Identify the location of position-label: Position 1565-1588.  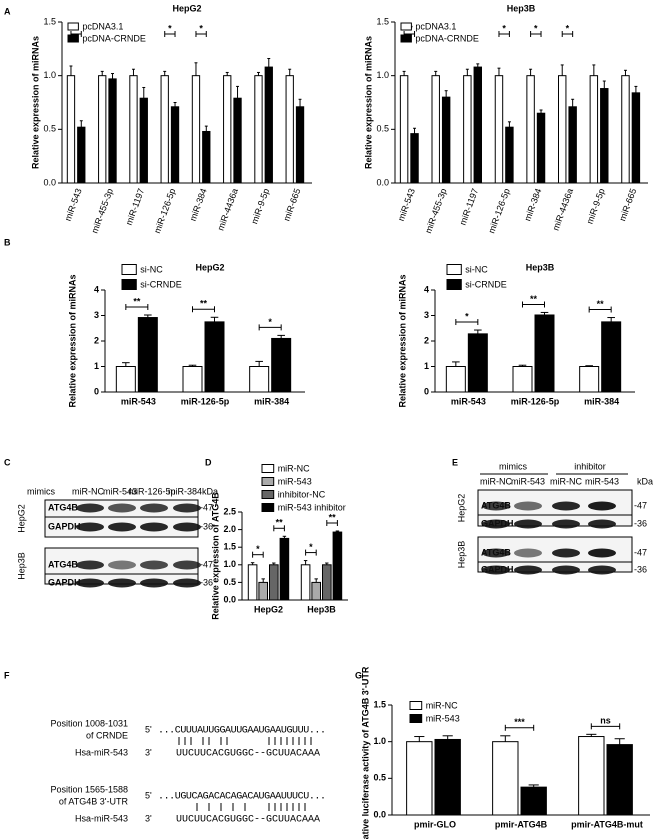
(89, 789).